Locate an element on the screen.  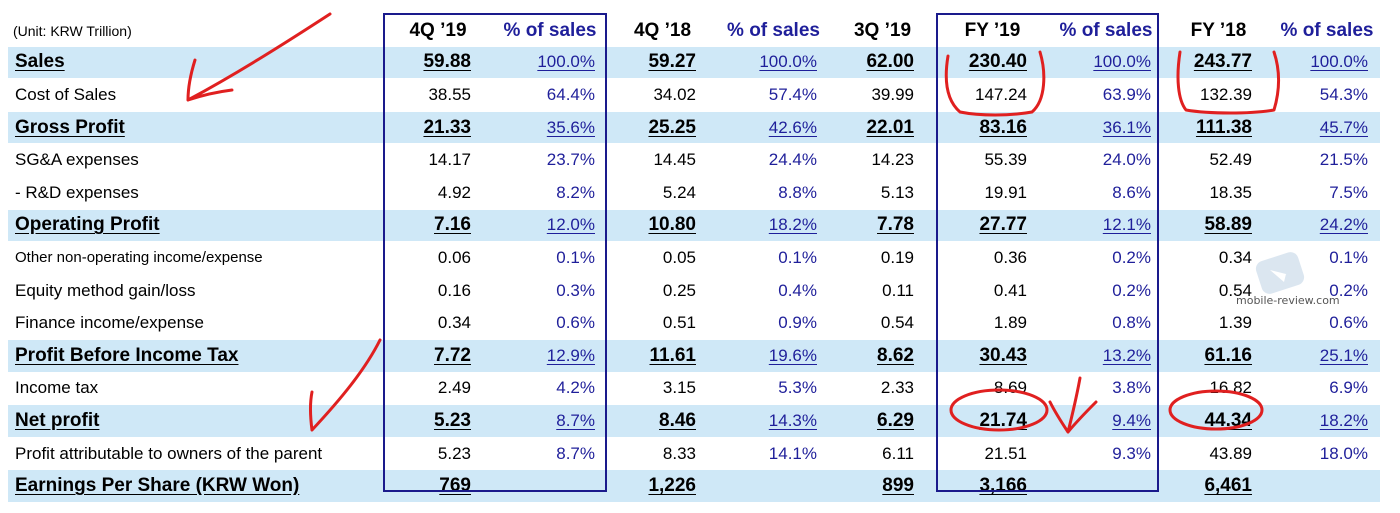
cell-fy19: 3,166 is located at coordinates (992, 486).